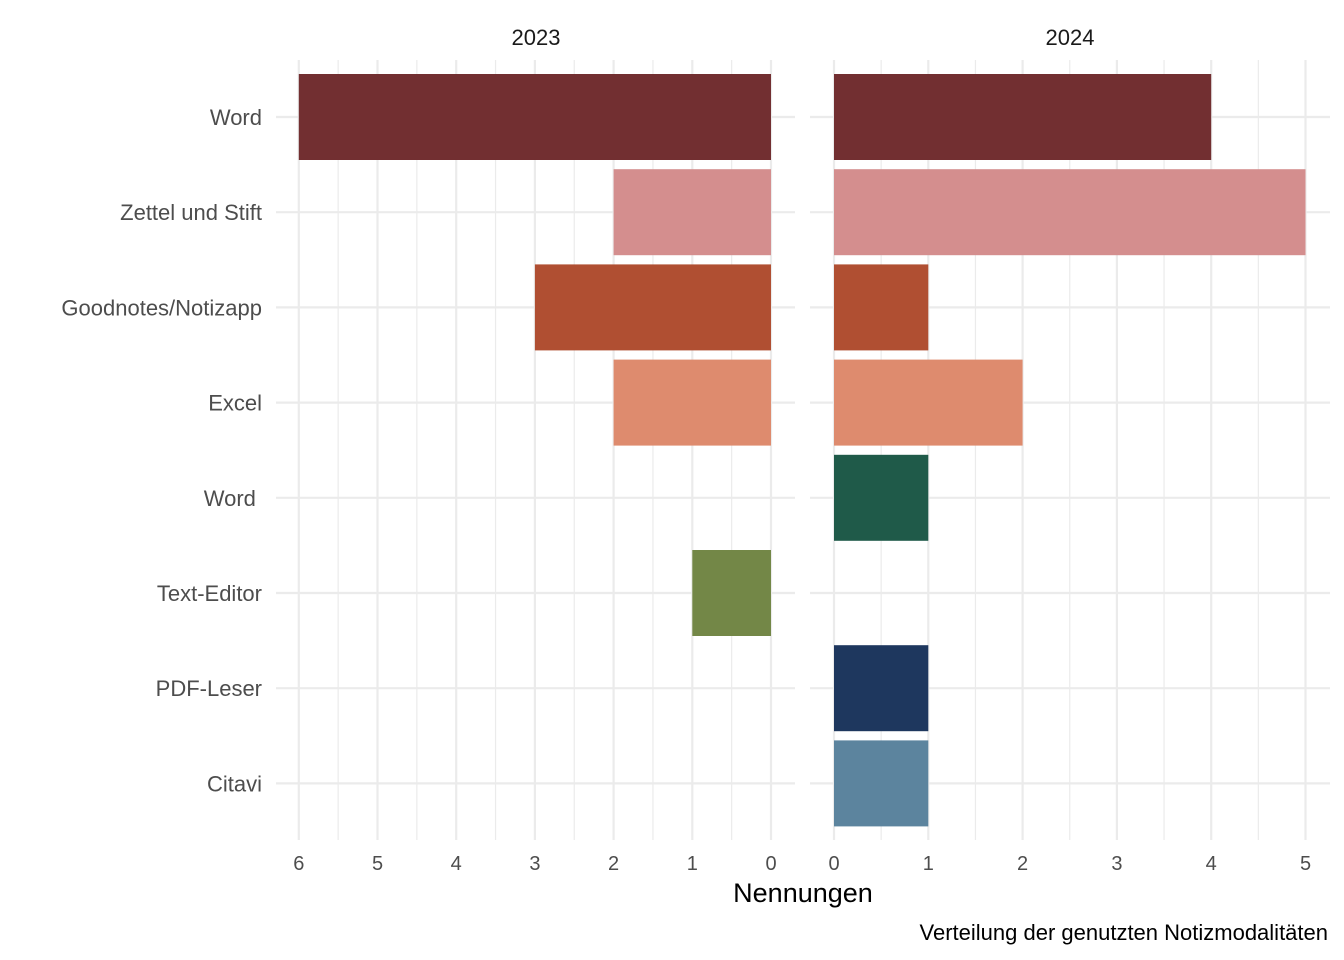  What do you see at coordinates (377, 864) in the screenshot?
I see `x-tick-label-2023: 5` at bounding box center [377, 864].